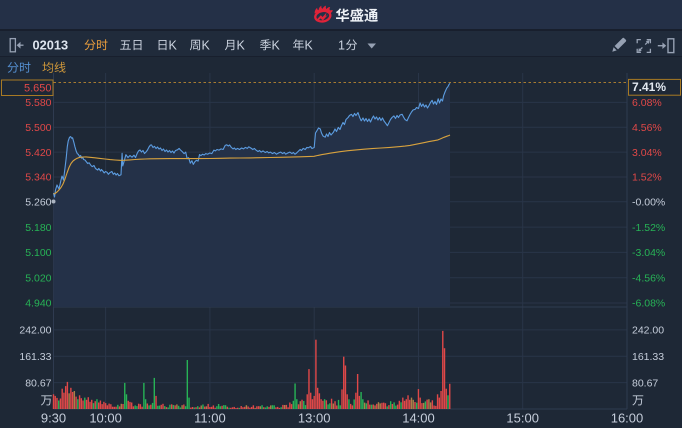 The width and height of the screenshot is (682, 428). Describe the element at coordinates (38, 228) in the screenshot. I see `svg-text: 5.180` at that location.